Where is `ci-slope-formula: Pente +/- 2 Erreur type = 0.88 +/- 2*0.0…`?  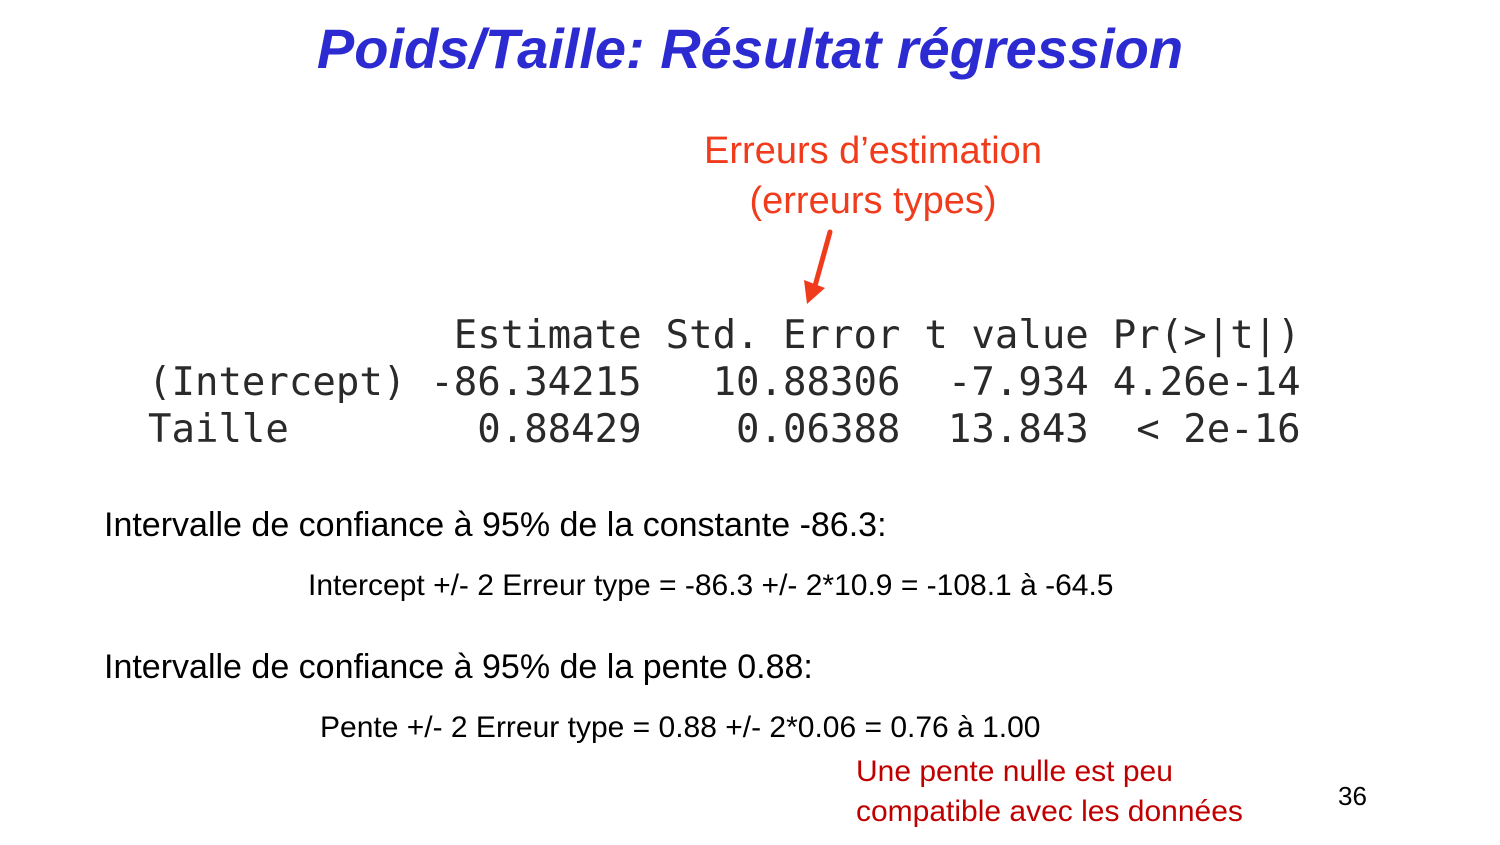
ci-slope-formula: Pente +/- 2 Erreur type = 0.88 +/- 2*0.0… is located at coordinates (680, 727).